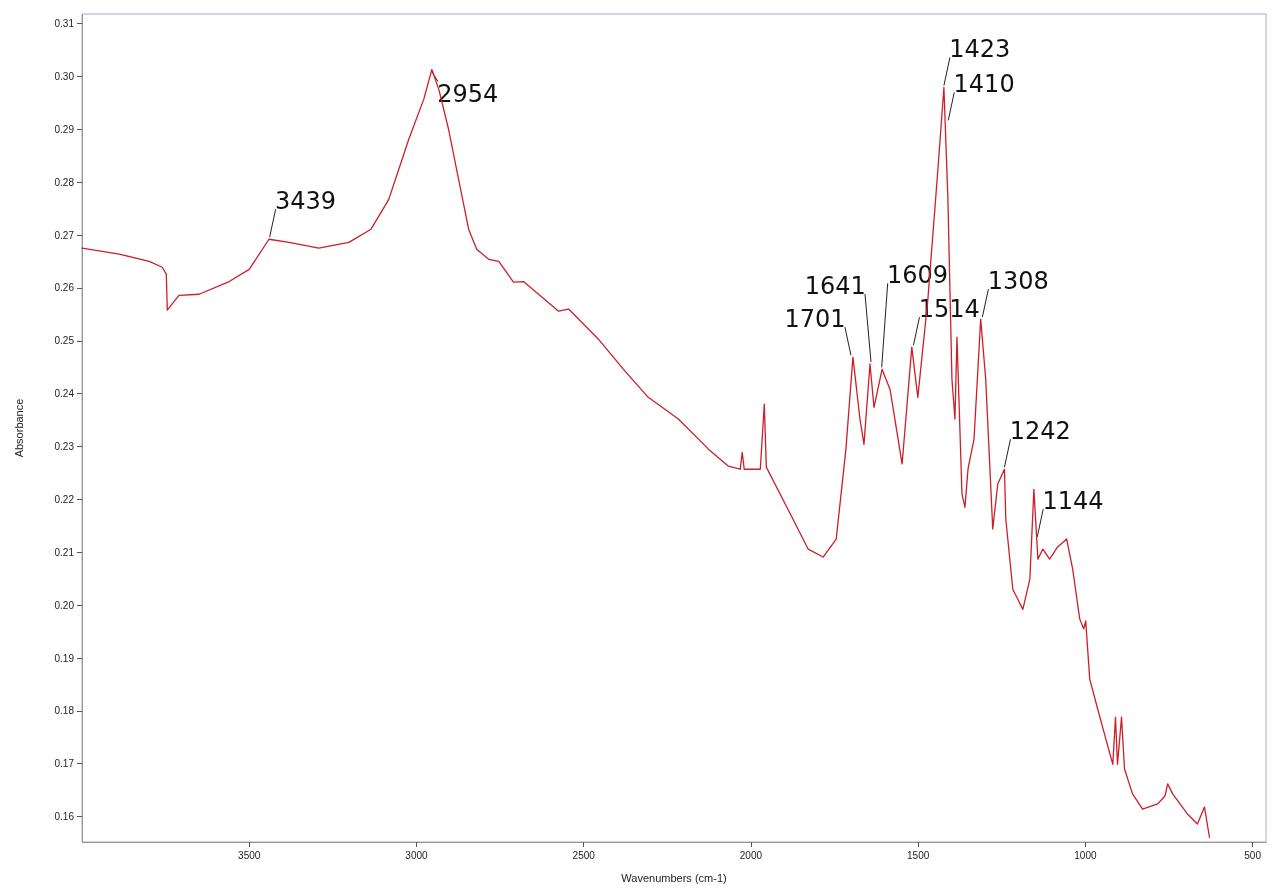 Image resolution: width=1272 pixels, height=894 pixels. I want to click on annotation: 1701, so click(815, 319).